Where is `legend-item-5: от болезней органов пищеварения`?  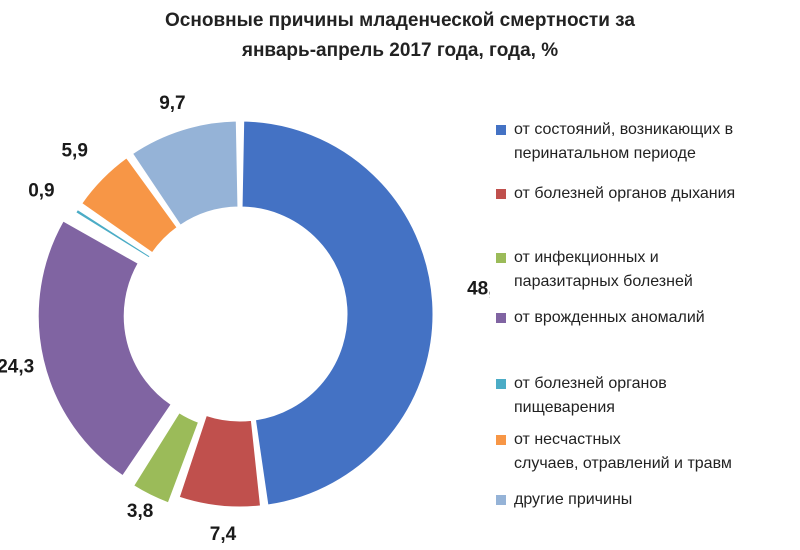 legend-item-5: от болезней органов пищеварения is located at coordinates (646, 396).